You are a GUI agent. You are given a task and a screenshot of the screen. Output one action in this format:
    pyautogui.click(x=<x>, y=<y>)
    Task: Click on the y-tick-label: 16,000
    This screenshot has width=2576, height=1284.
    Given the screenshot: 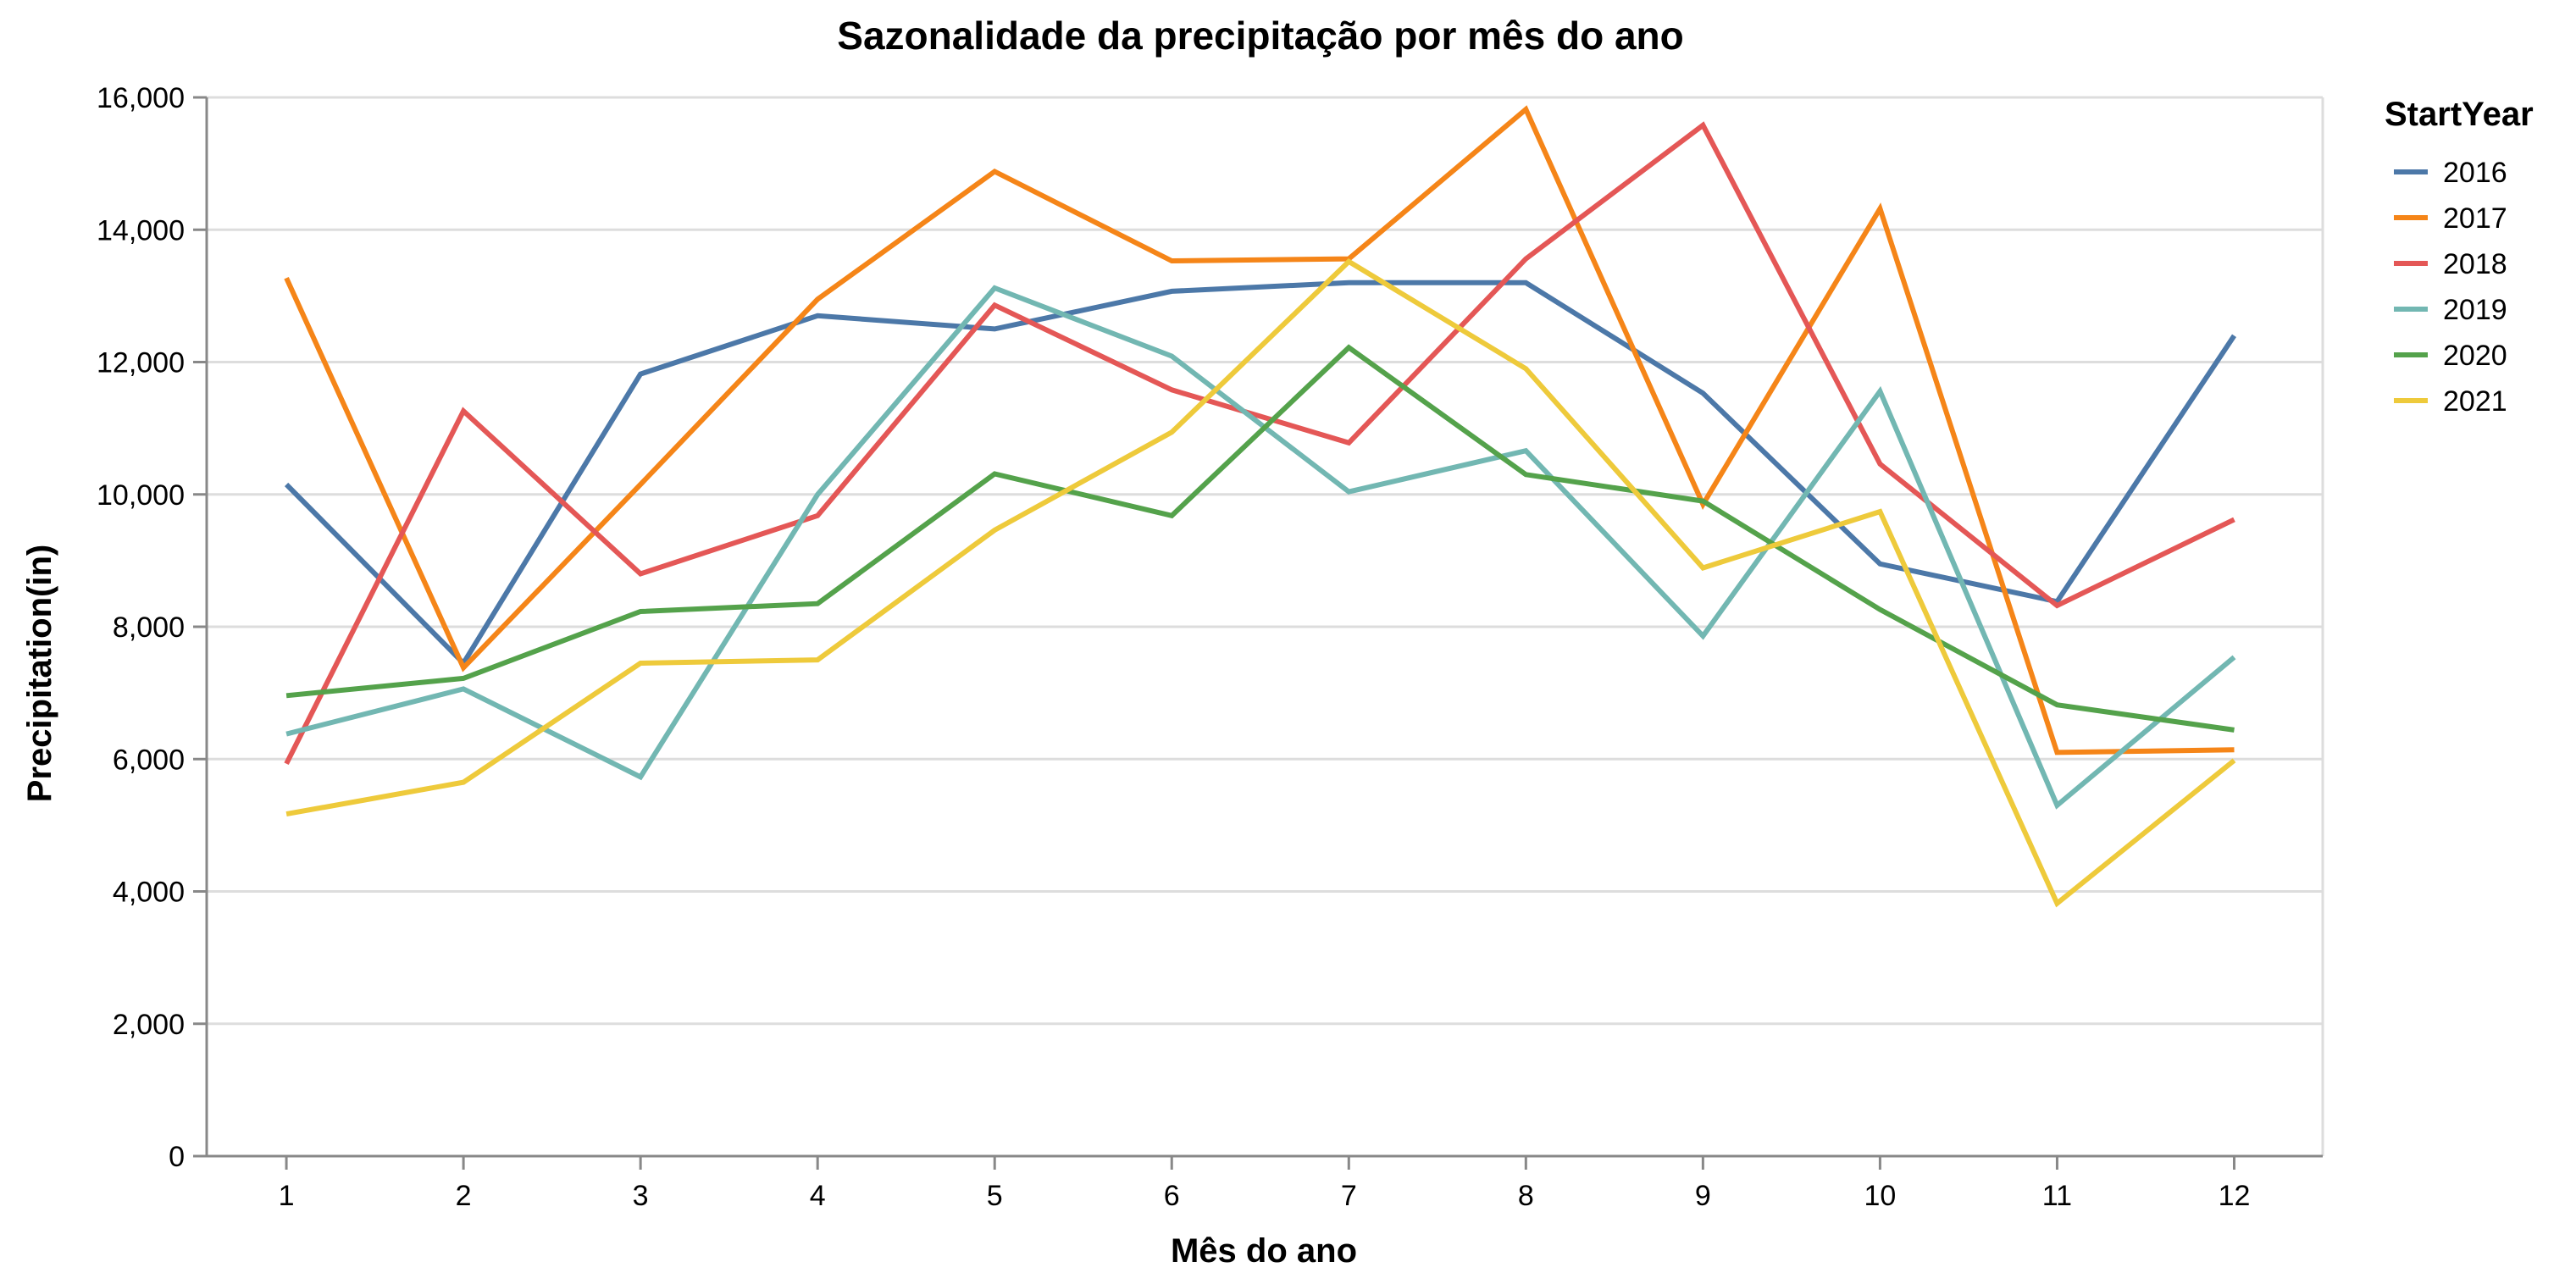 What is the action you would take?
    pyautogui.click(x=141, y=98)
    